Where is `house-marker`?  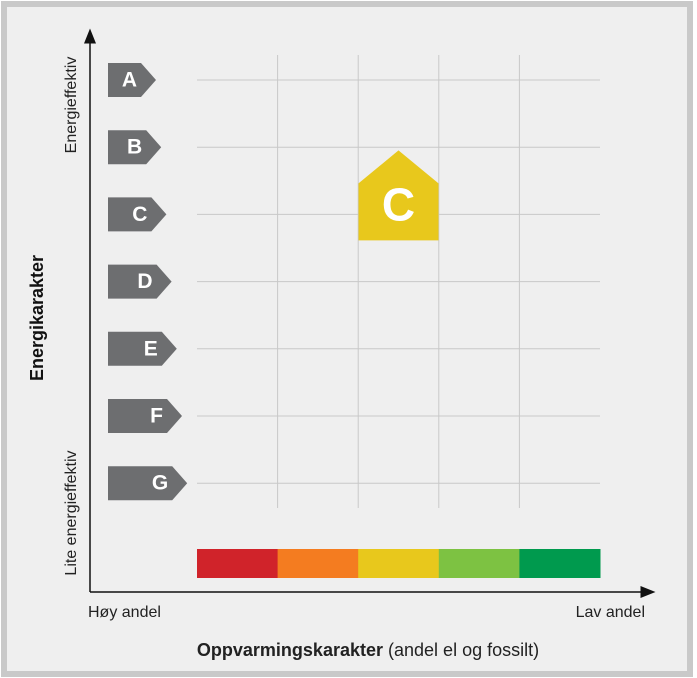
house-marker is located at coordinates (398, 195).